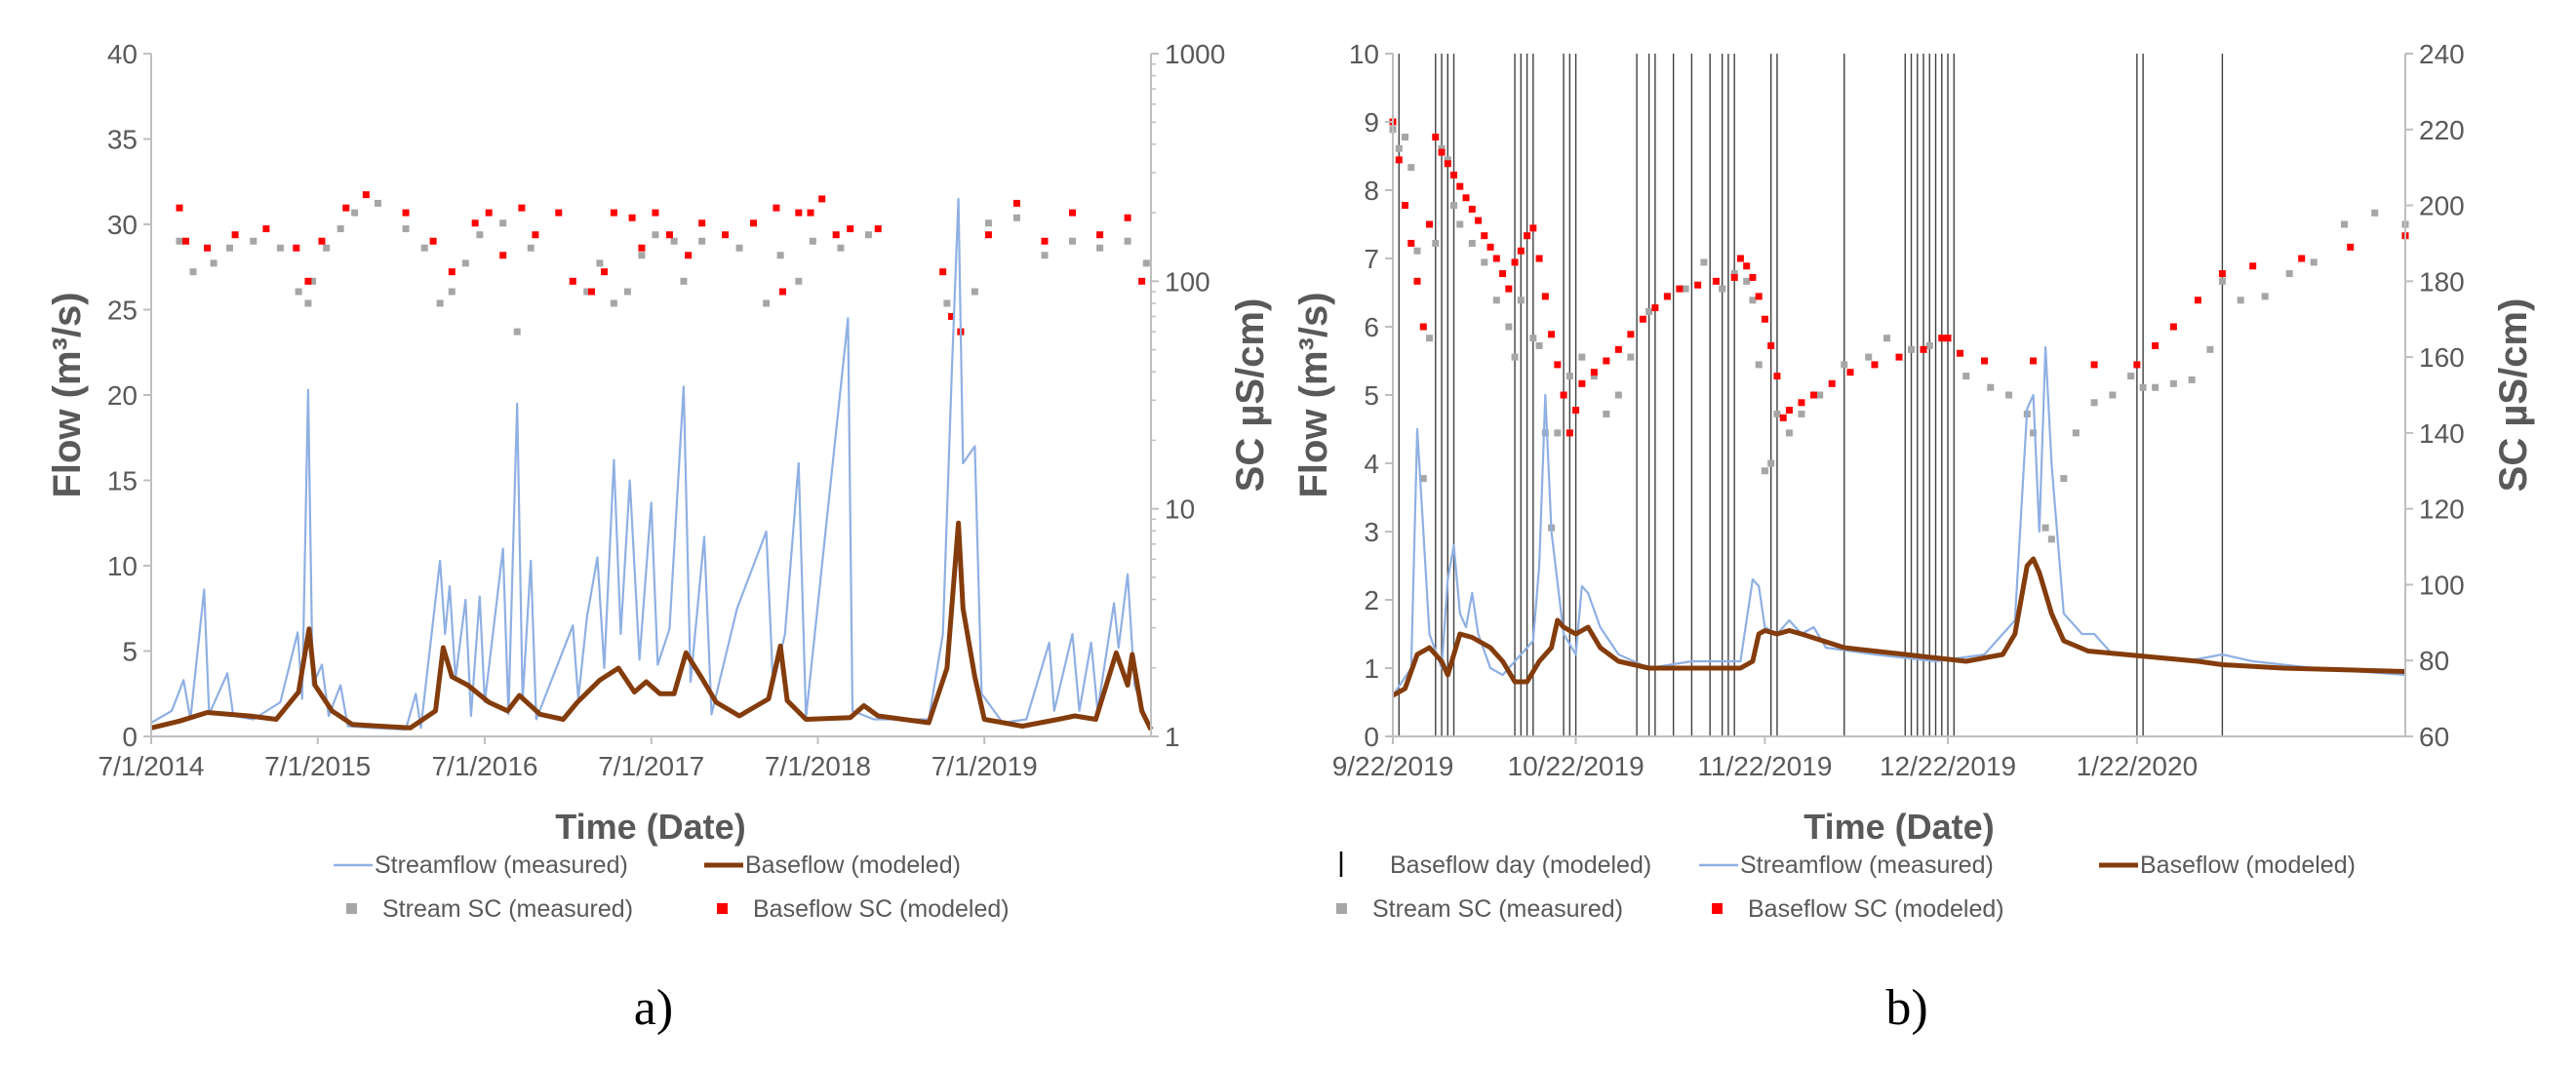 The height and width of the screenshot is (1069, 2576). What do you see at coordinates (1187, 281) in the screenshot?
I see `y2-tick-label: 100` at bounding box center [1187, 281].